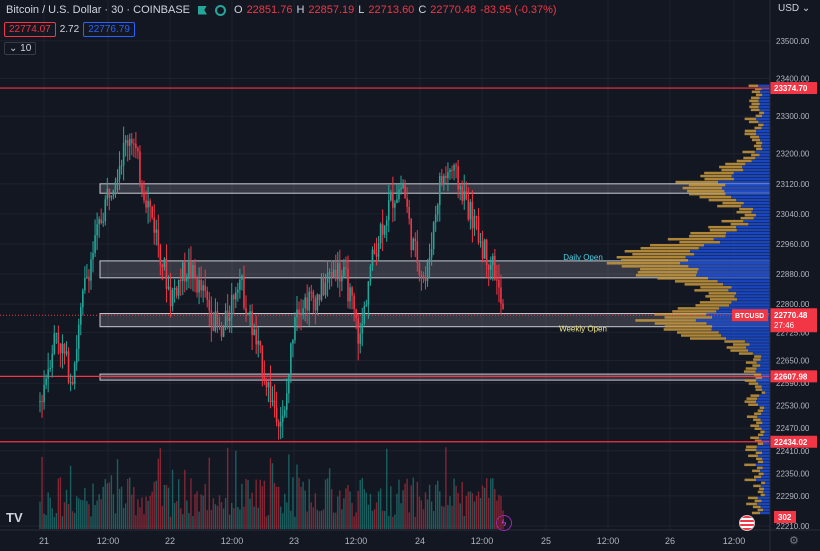  Describe the element at coordinates (784, 325) in the screenshot. I see `countdown-label: 27:46` at that location.